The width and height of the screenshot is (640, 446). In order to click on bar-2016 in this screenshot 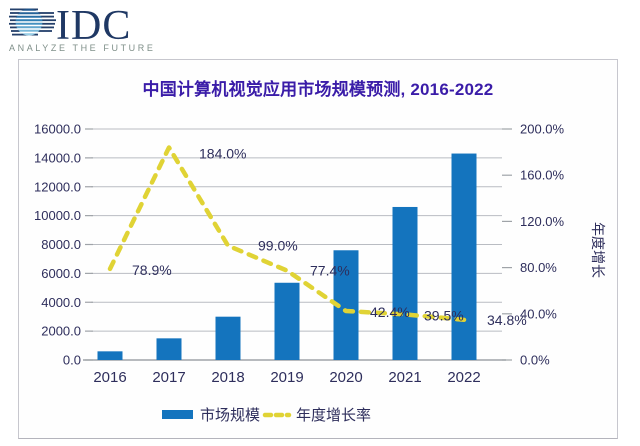, I will do `click(110, 355)`.